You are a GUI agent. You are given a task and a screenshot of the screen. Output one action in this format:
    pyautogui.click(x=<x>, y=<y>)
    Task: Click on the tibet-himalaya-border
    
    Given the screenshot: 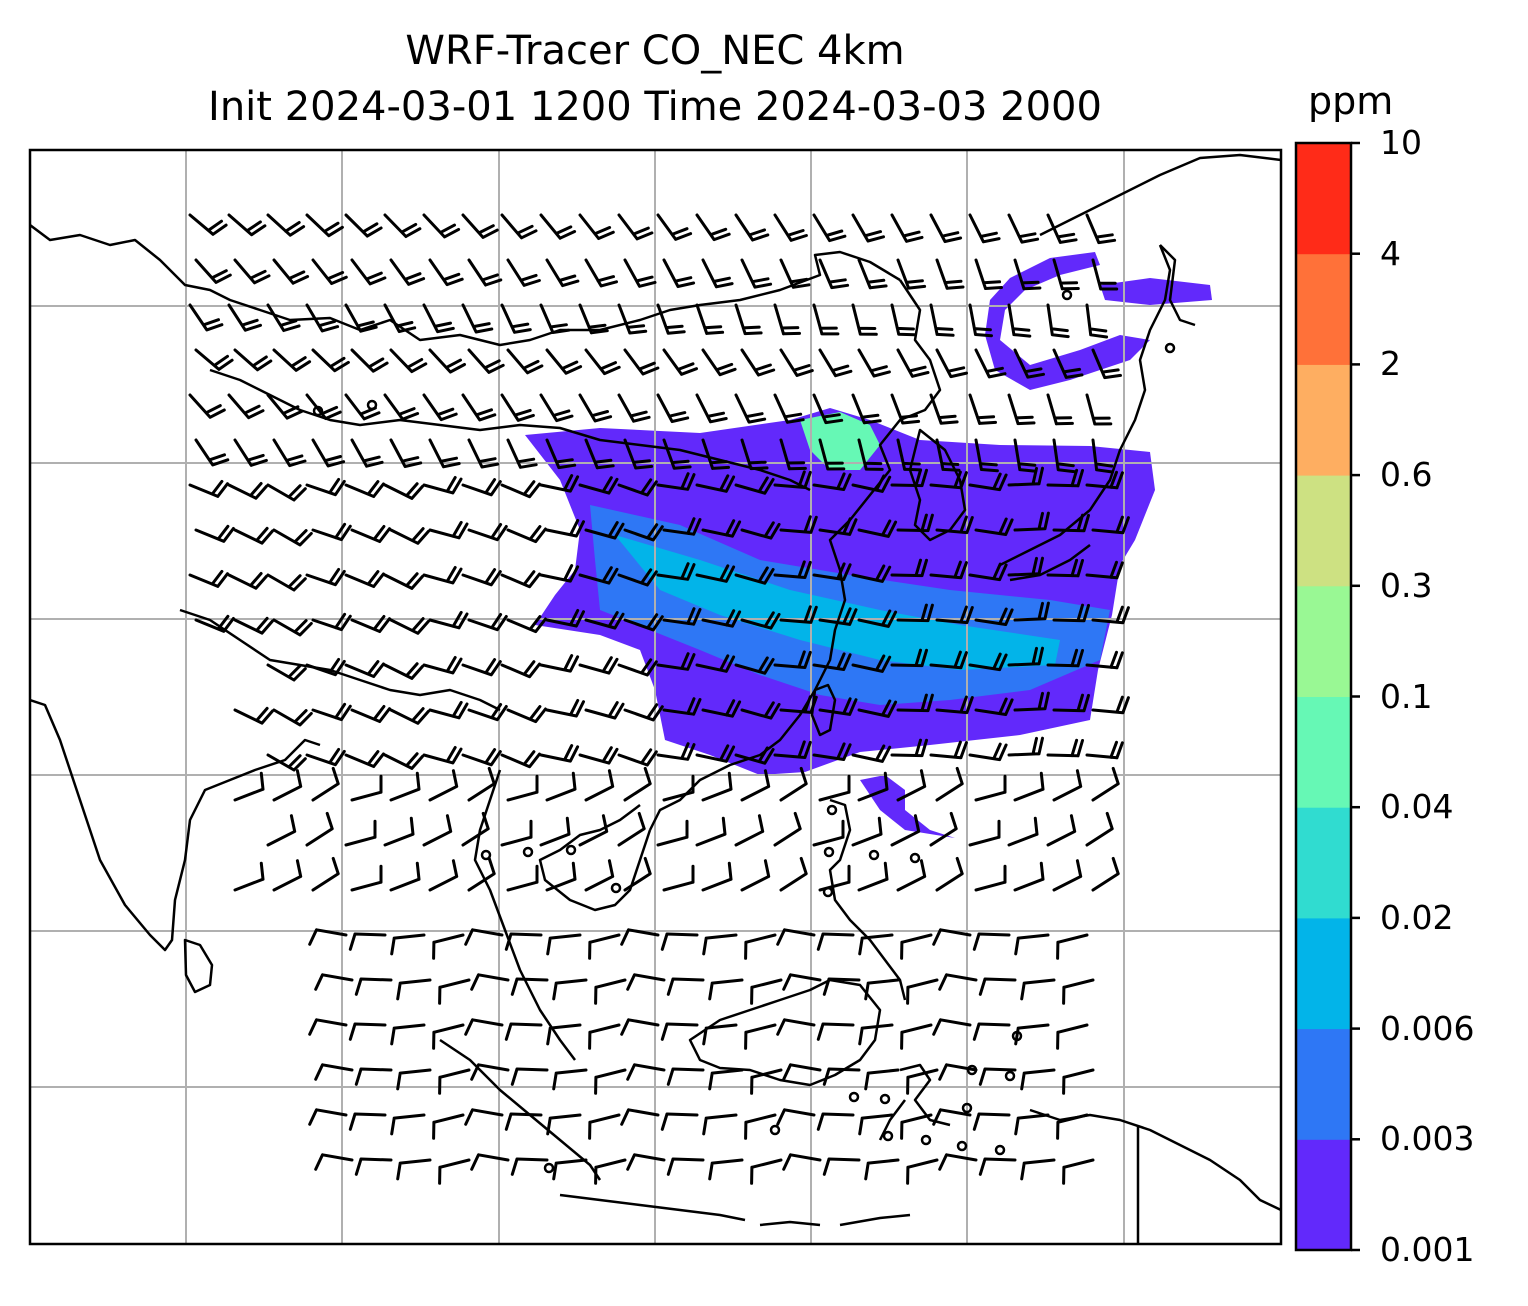 What is the action you would take?
    pyautogui.click(x=340, y=660)
    